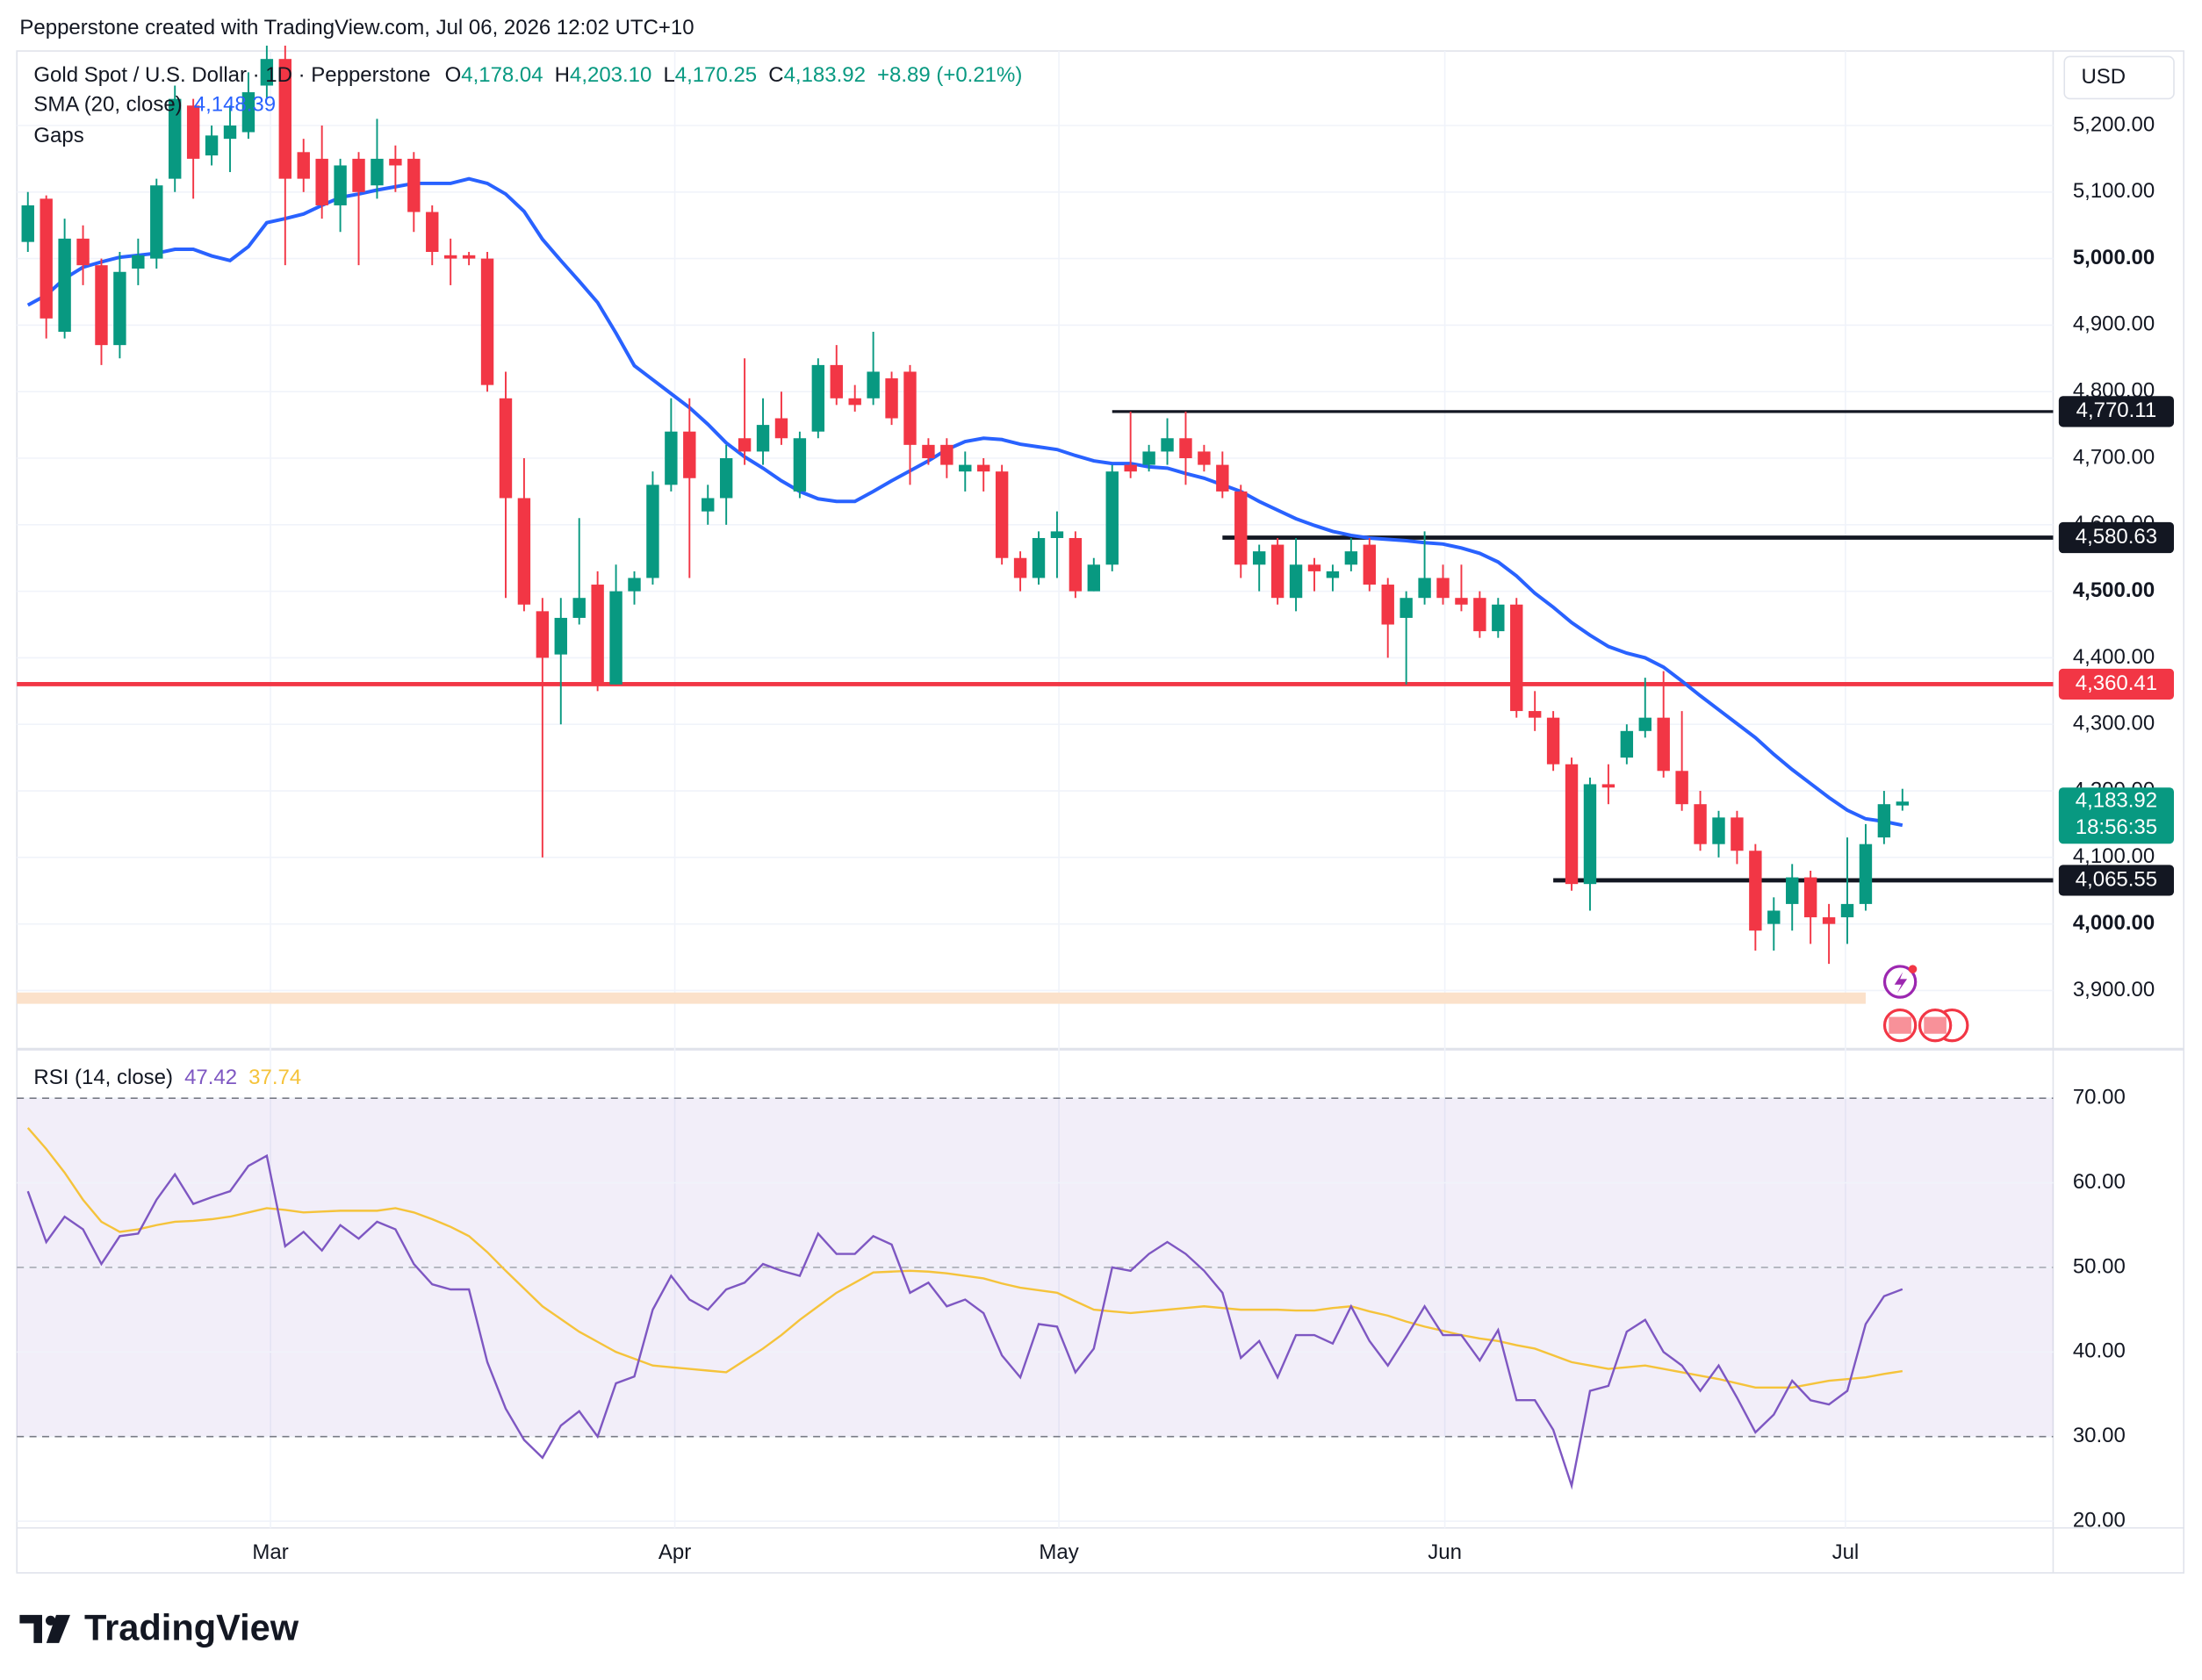 Image resolution: width=2202 pixels, height=1680 pixels. What do you see at coordinates (502, 75) in the screenshot?
I see `ohlc-value: 4,178.04` at bounding box center [502, 75].